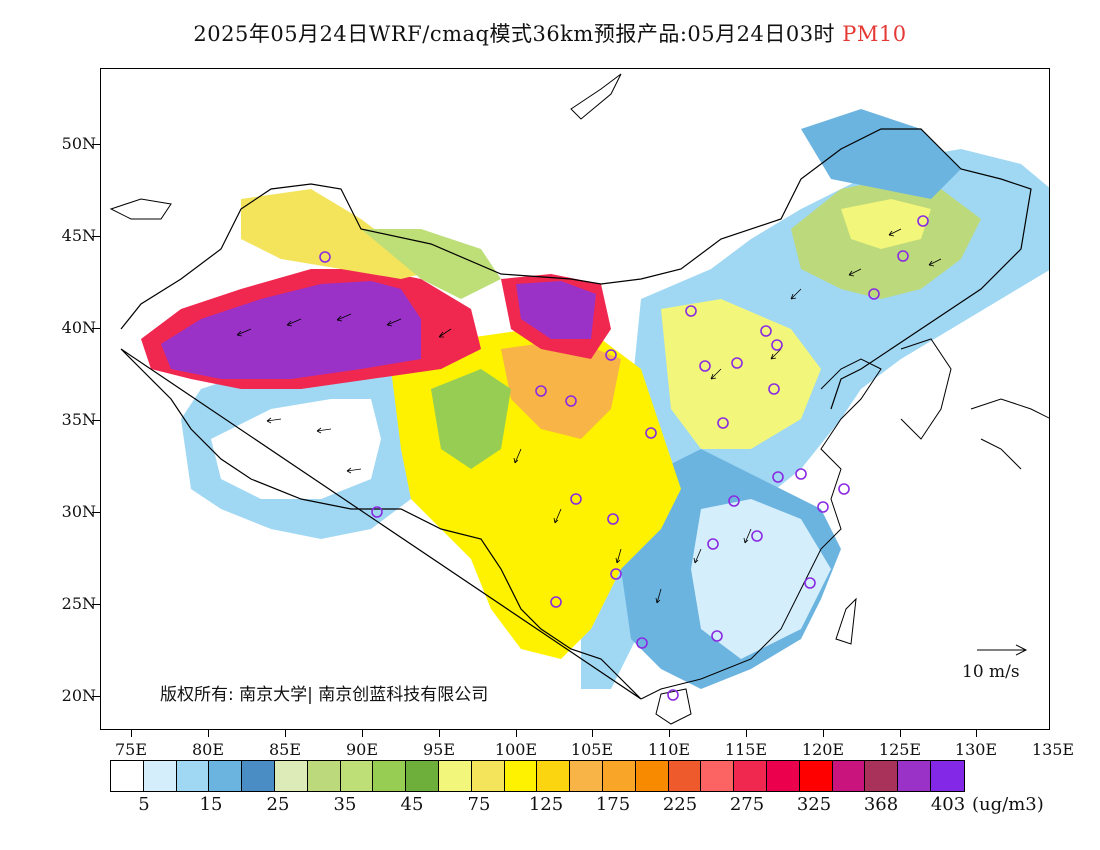  Describe the element at coordinates (900, 749) in the screenshot. I see `lon-label: 125E` at that location.